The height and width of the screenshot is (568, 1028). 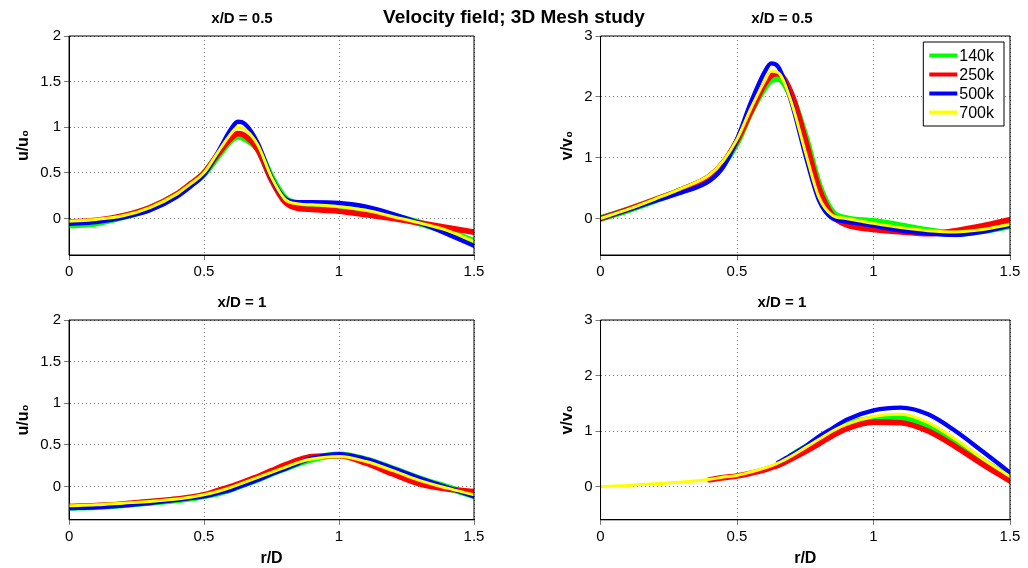 I want to click on legend-label: 500k, so click(x=977, y=93).